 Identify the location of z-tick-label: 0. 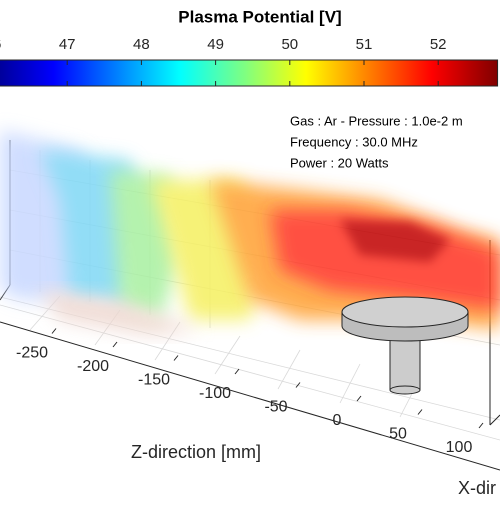
(337, 420).